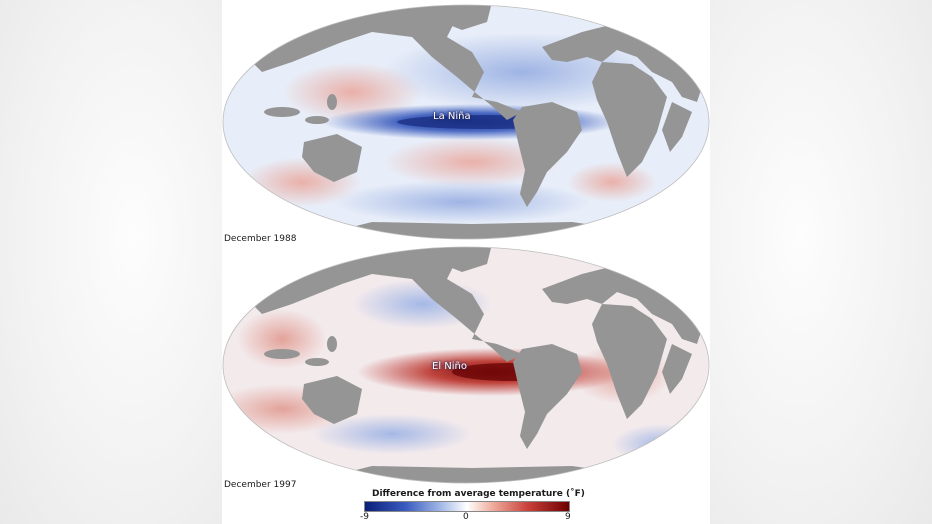 This screenshot has width=932, height=524. Describe the element at coordinates (260, 239) in the screenshot. I see `map-date-caption-1988: December 1988` at that location.